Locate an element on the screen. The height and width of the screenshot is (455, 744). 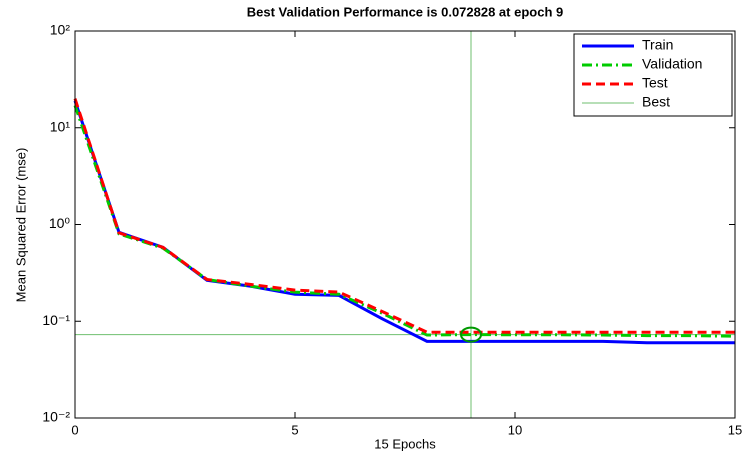
legend-label: Train is located at coordinates (657, 45).